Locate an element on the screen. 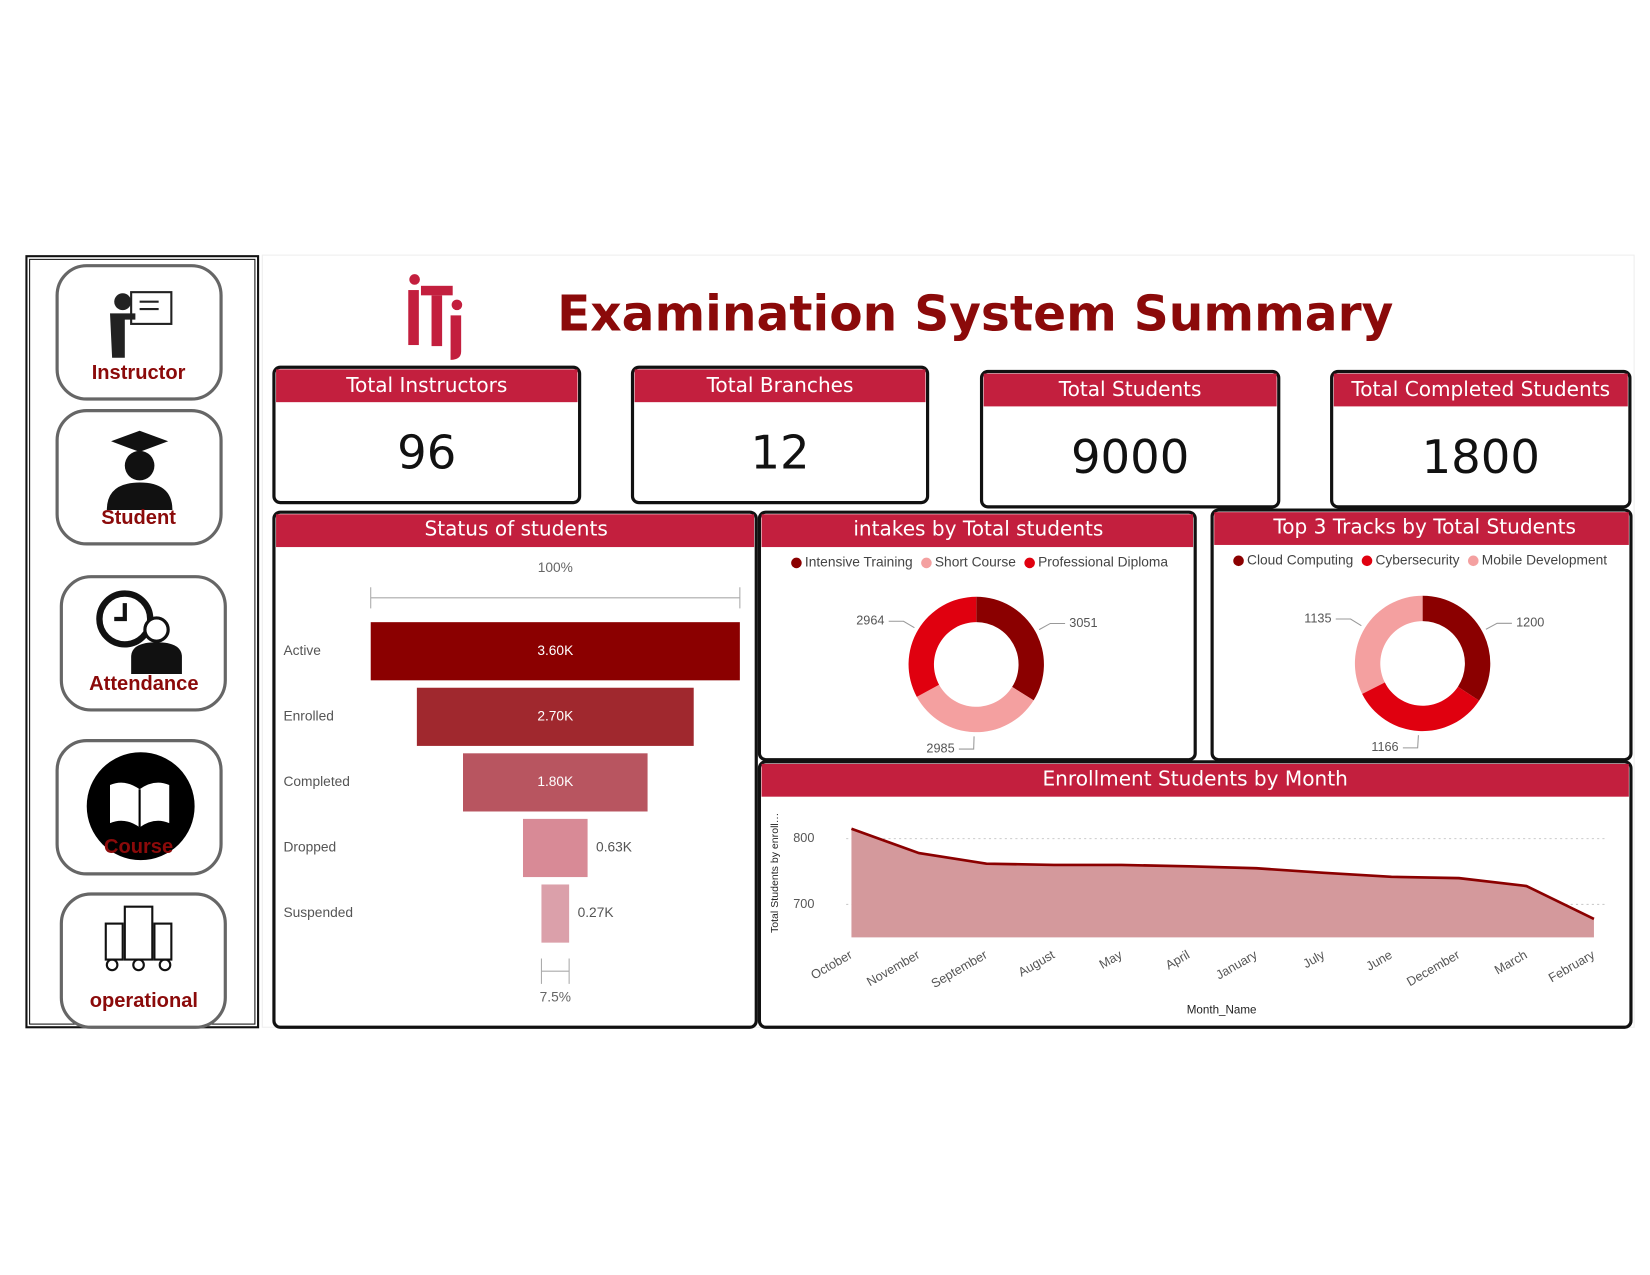 The image size is (1650, 1275). chart-title: Top 3 Tracks by Total Students is located at coordinates (1424, 527).